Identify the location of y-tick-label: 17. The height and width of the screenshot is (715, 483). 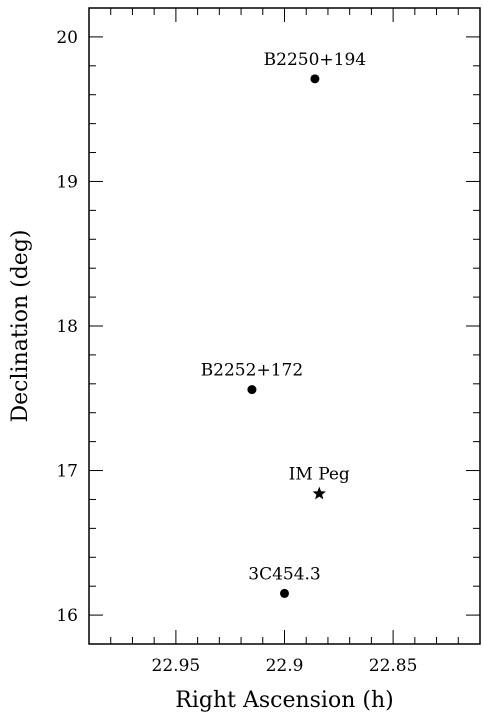
(67, 472).